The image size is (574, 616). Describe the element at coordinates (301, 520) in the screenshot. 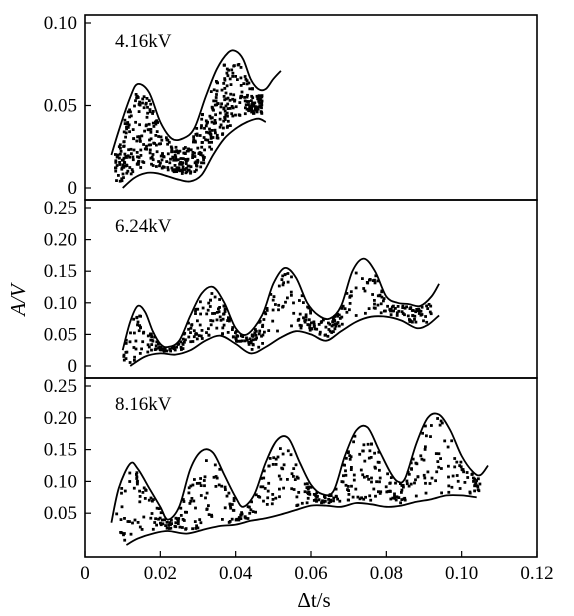

I see `lower-envelope` at that location.